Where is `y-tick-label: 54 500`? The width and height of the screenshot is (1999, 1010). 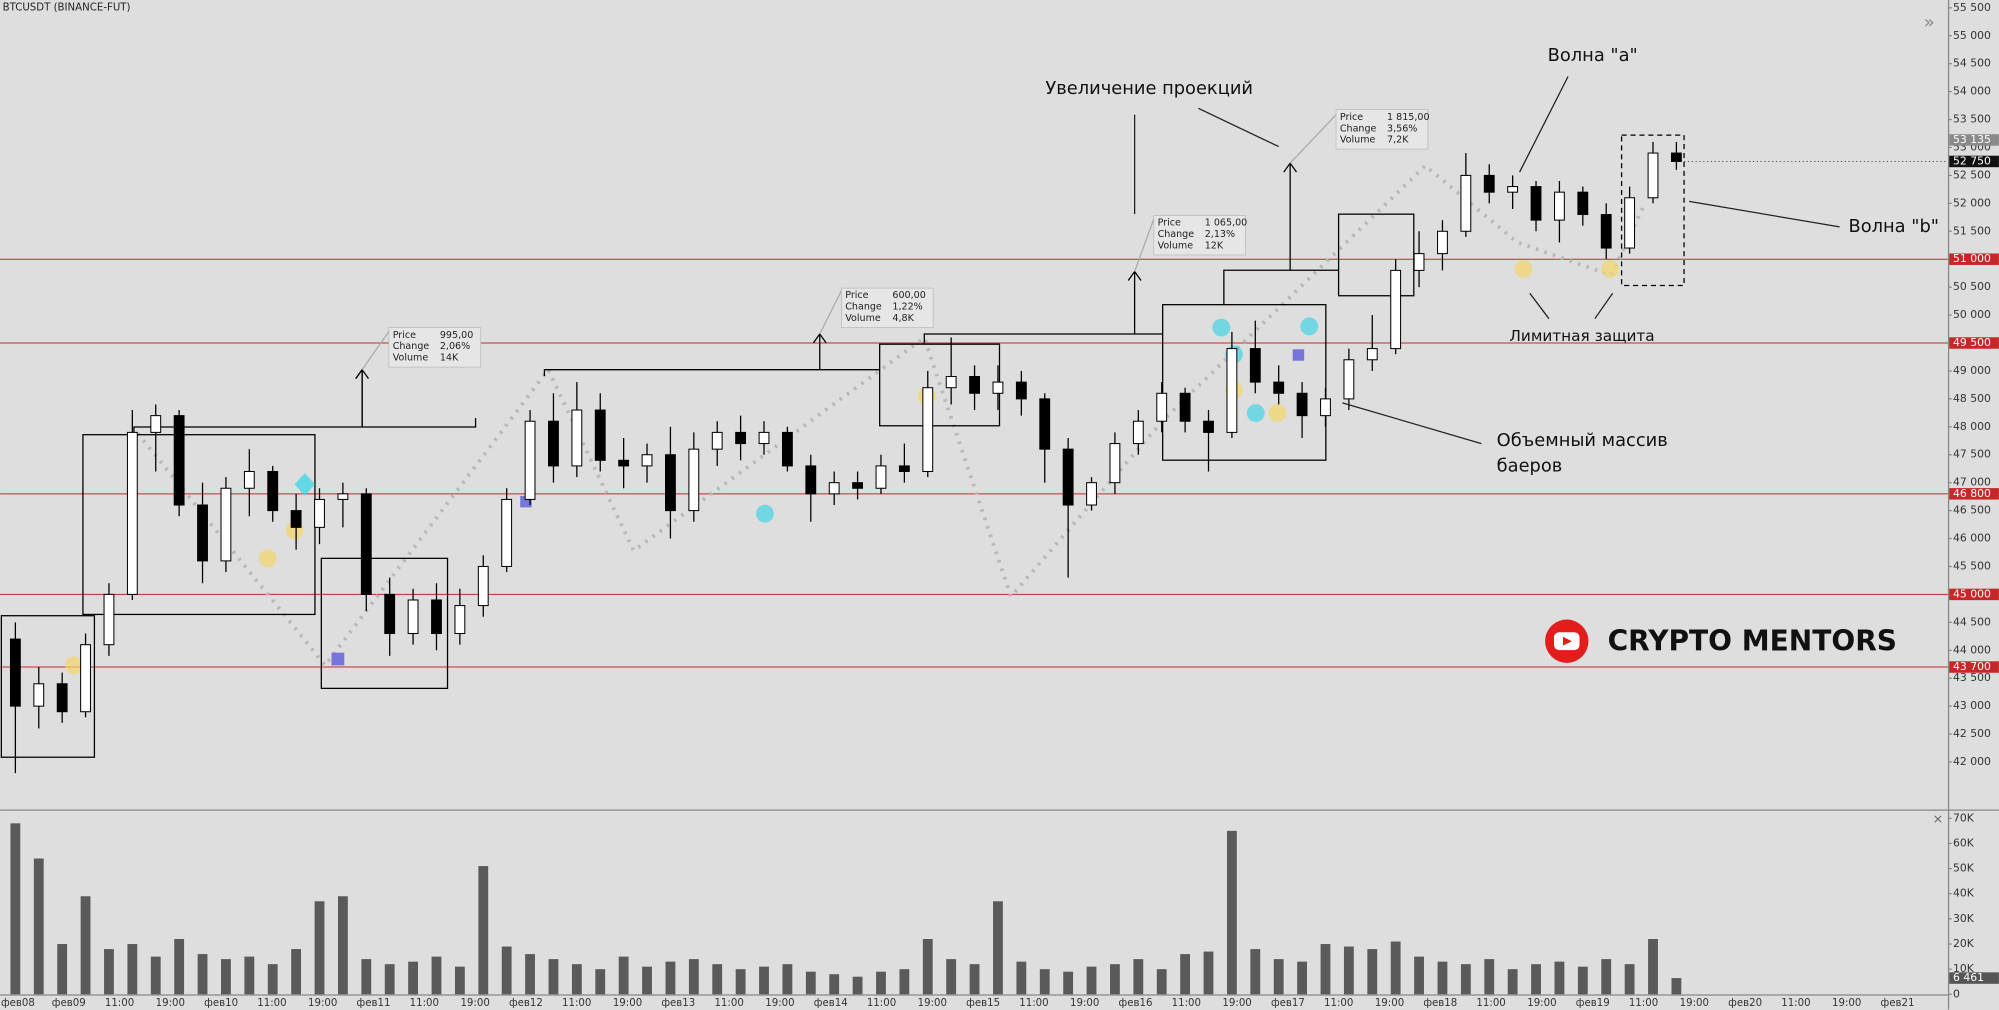 y-tick-label: 54 500 is located at coordinates (1972, 63).